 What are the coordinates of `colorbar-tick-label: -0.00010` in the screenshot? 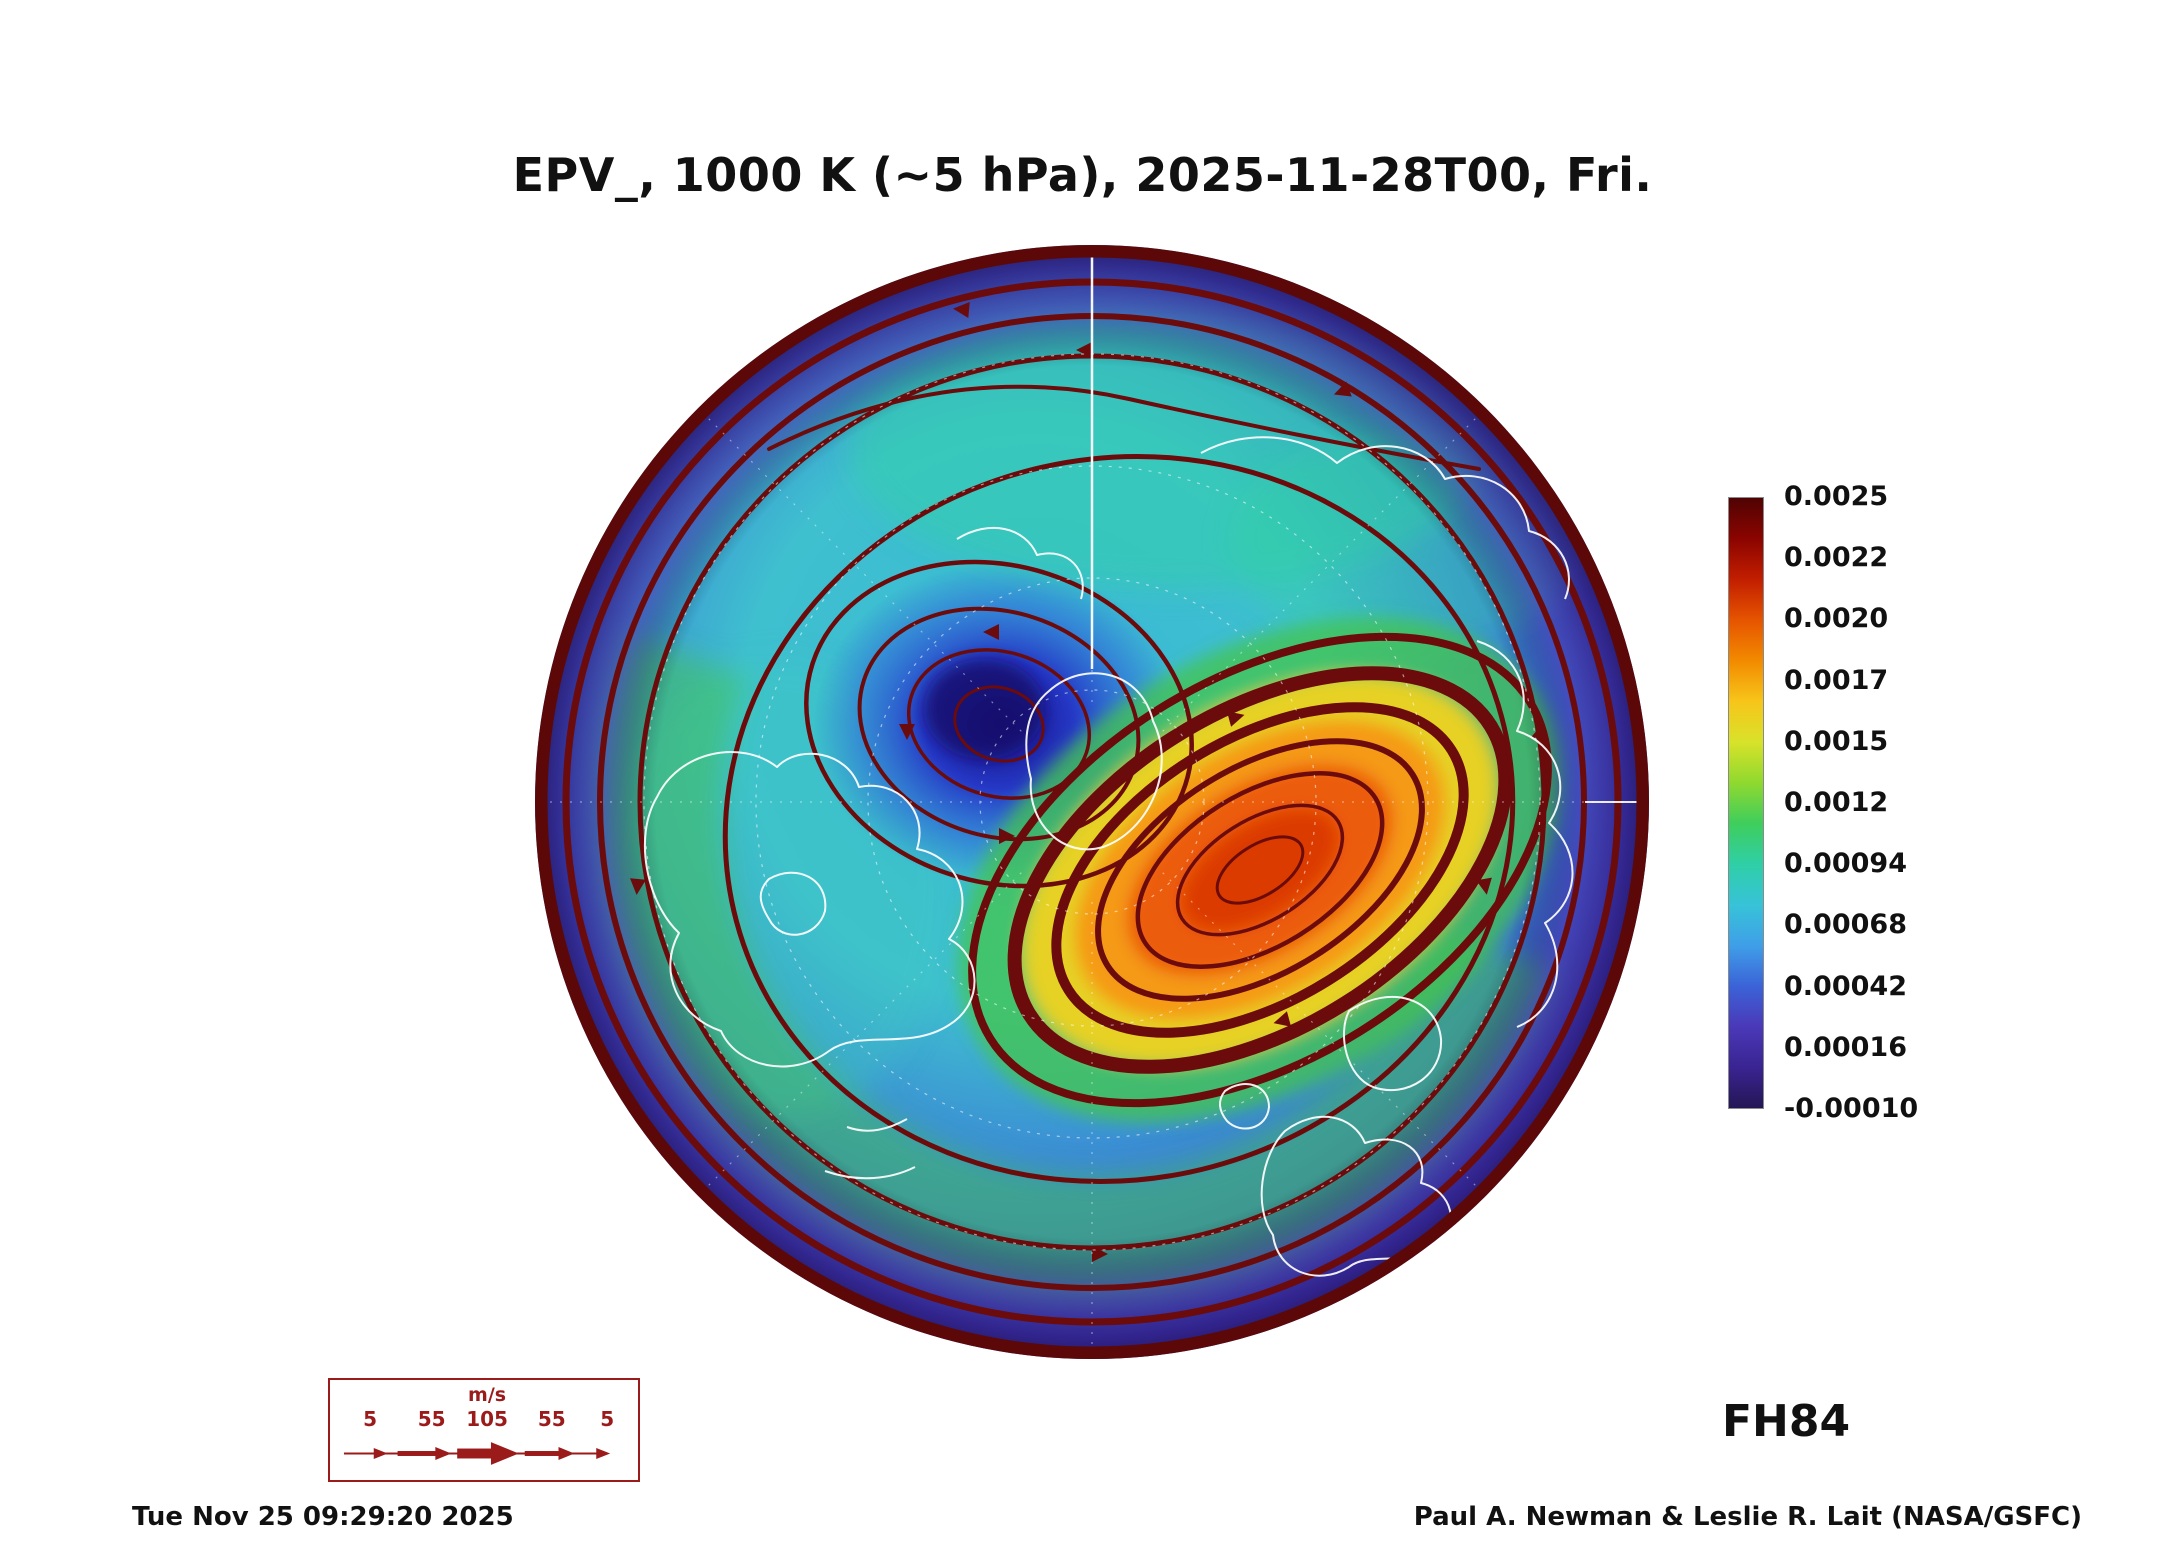 It's located at (1851, 1108).